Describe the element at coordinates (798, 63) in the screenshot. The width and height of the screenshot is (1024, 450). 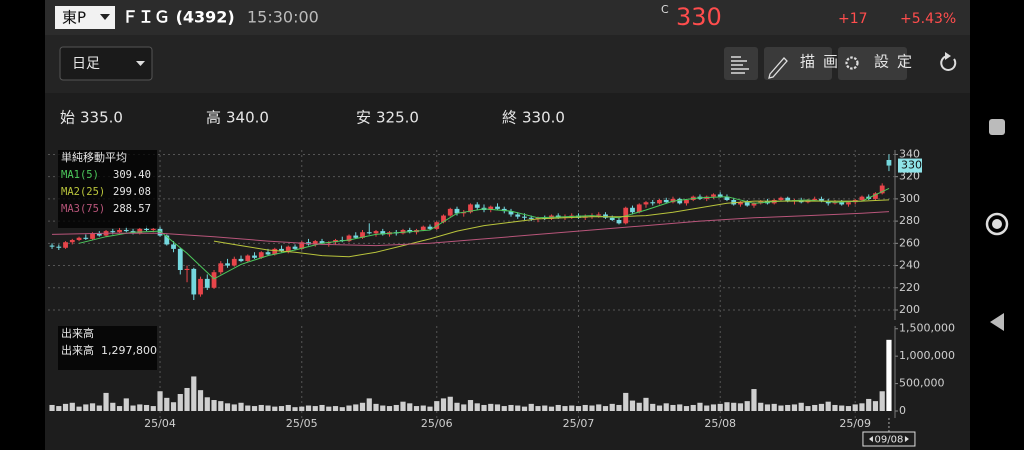
I see `draw-button` at that location.